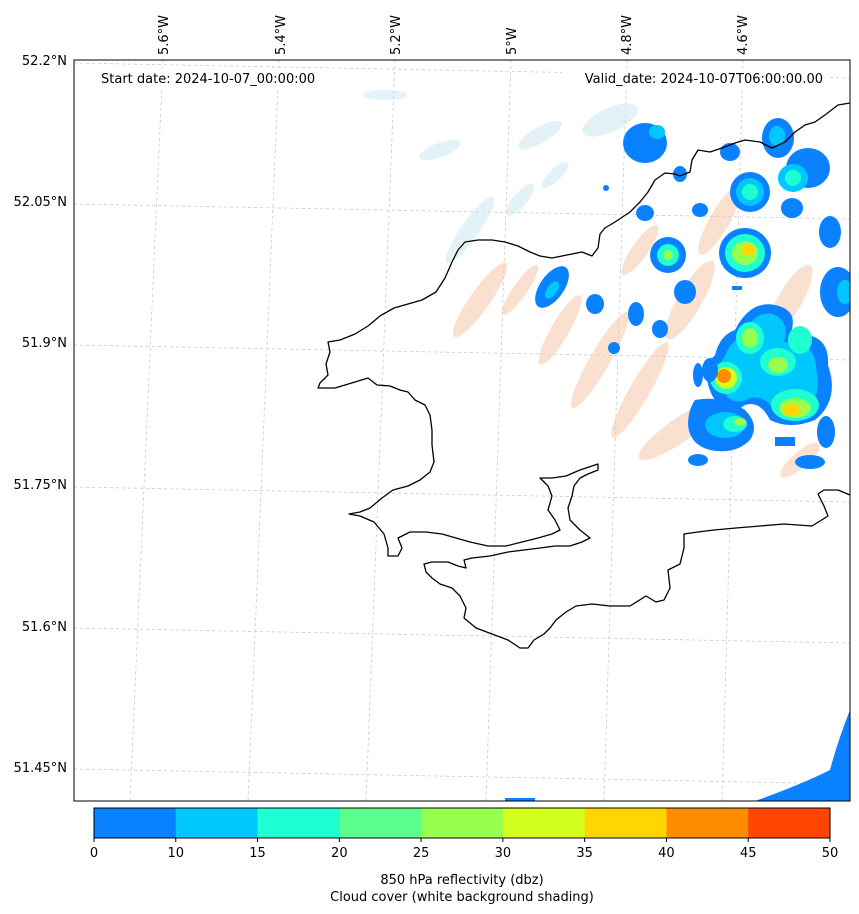 The height and width of the screenshot is (914, 859). What do you see at coordinates (454, 35) in the screenshot?
I see `longitude-labels: 5.6°W 5.4°W 5.2°W 5°W 4.8°W 4.6°W` at bounding box center [454, 35].